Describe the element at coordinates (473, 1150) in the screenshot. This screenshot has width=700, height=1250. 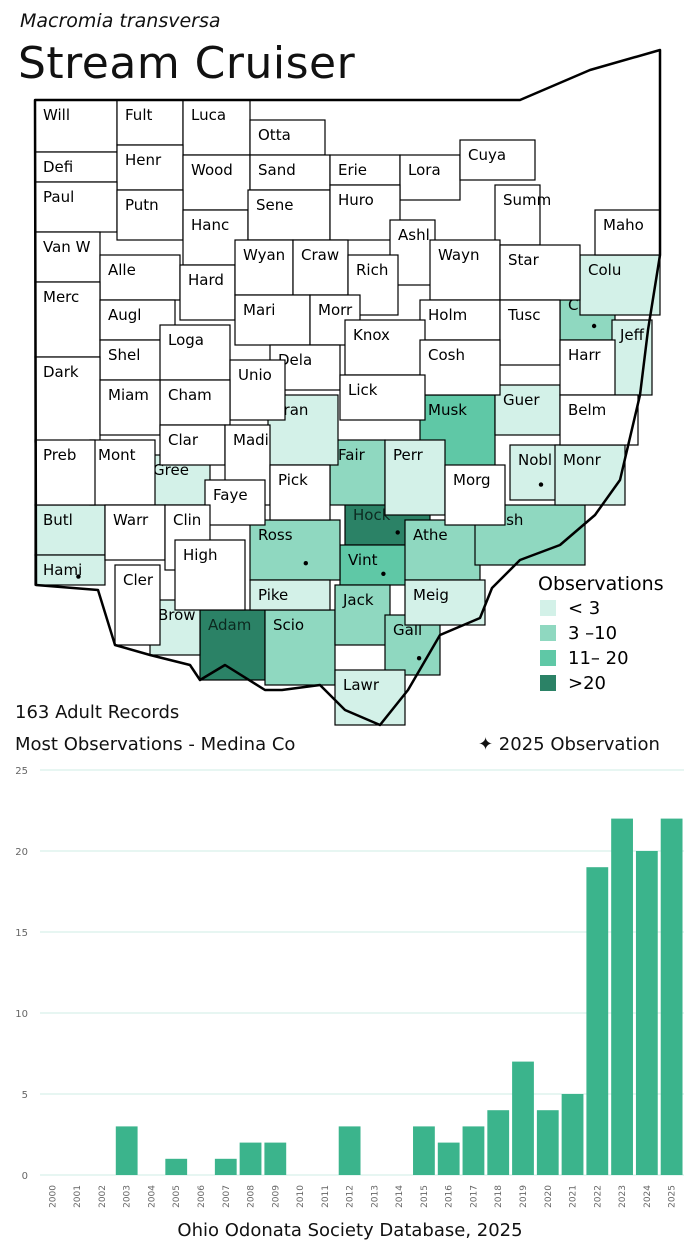
I see `bar-2017` at that location.